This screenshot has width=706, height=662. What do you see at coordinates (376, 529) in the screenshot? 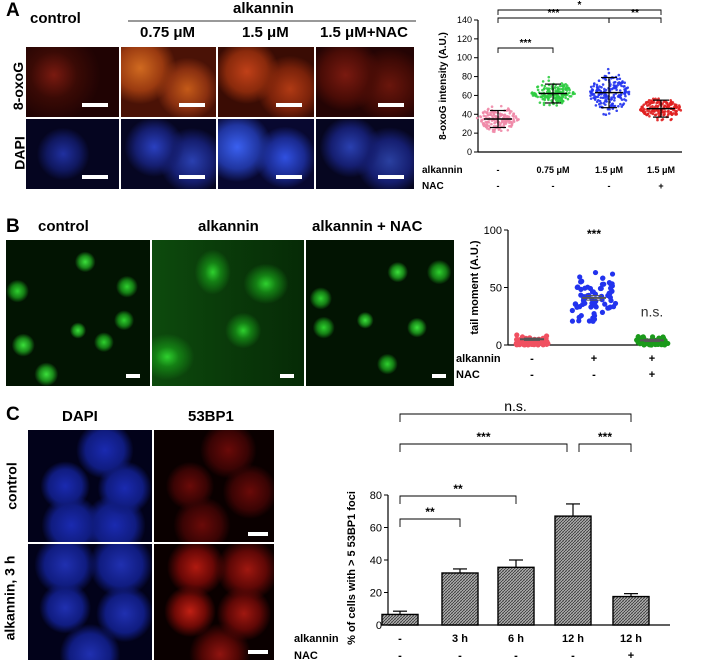
I see `y-tick-label: 60` at bounding box center [376, 529].